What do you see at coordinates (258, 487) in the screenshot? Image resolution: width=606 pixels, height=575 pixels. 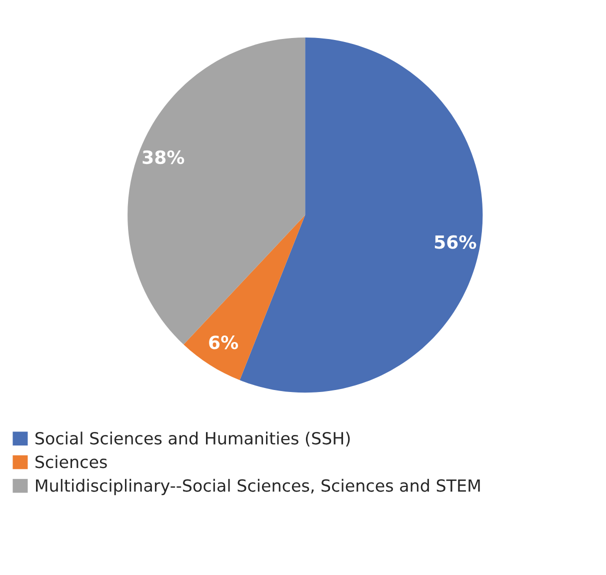 I see `legend-label: Multidisciplinary--Social Sciences, Sciences and STEM` at bounding box center [258, 487].